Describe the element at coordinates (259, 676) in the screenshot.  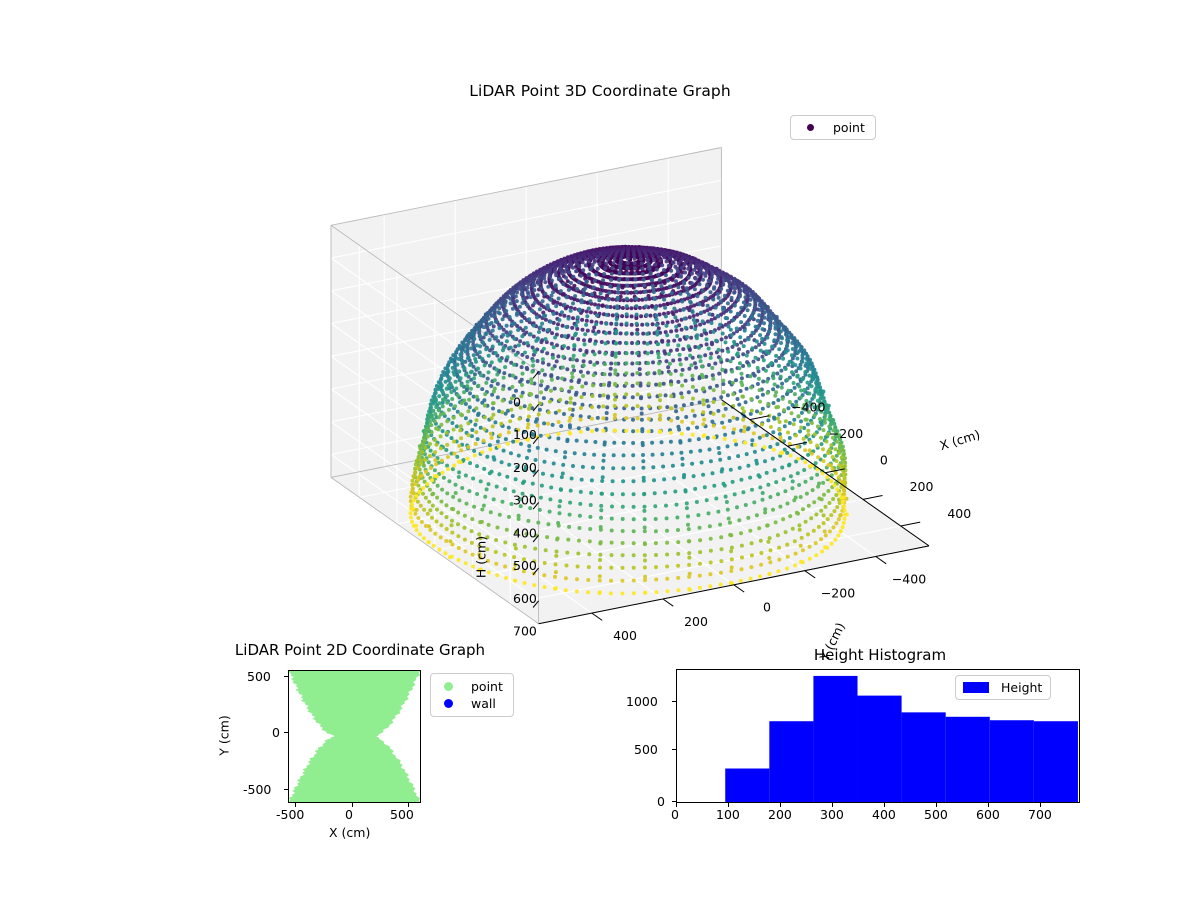
I see `plot2d-ytick: 500` at that location.